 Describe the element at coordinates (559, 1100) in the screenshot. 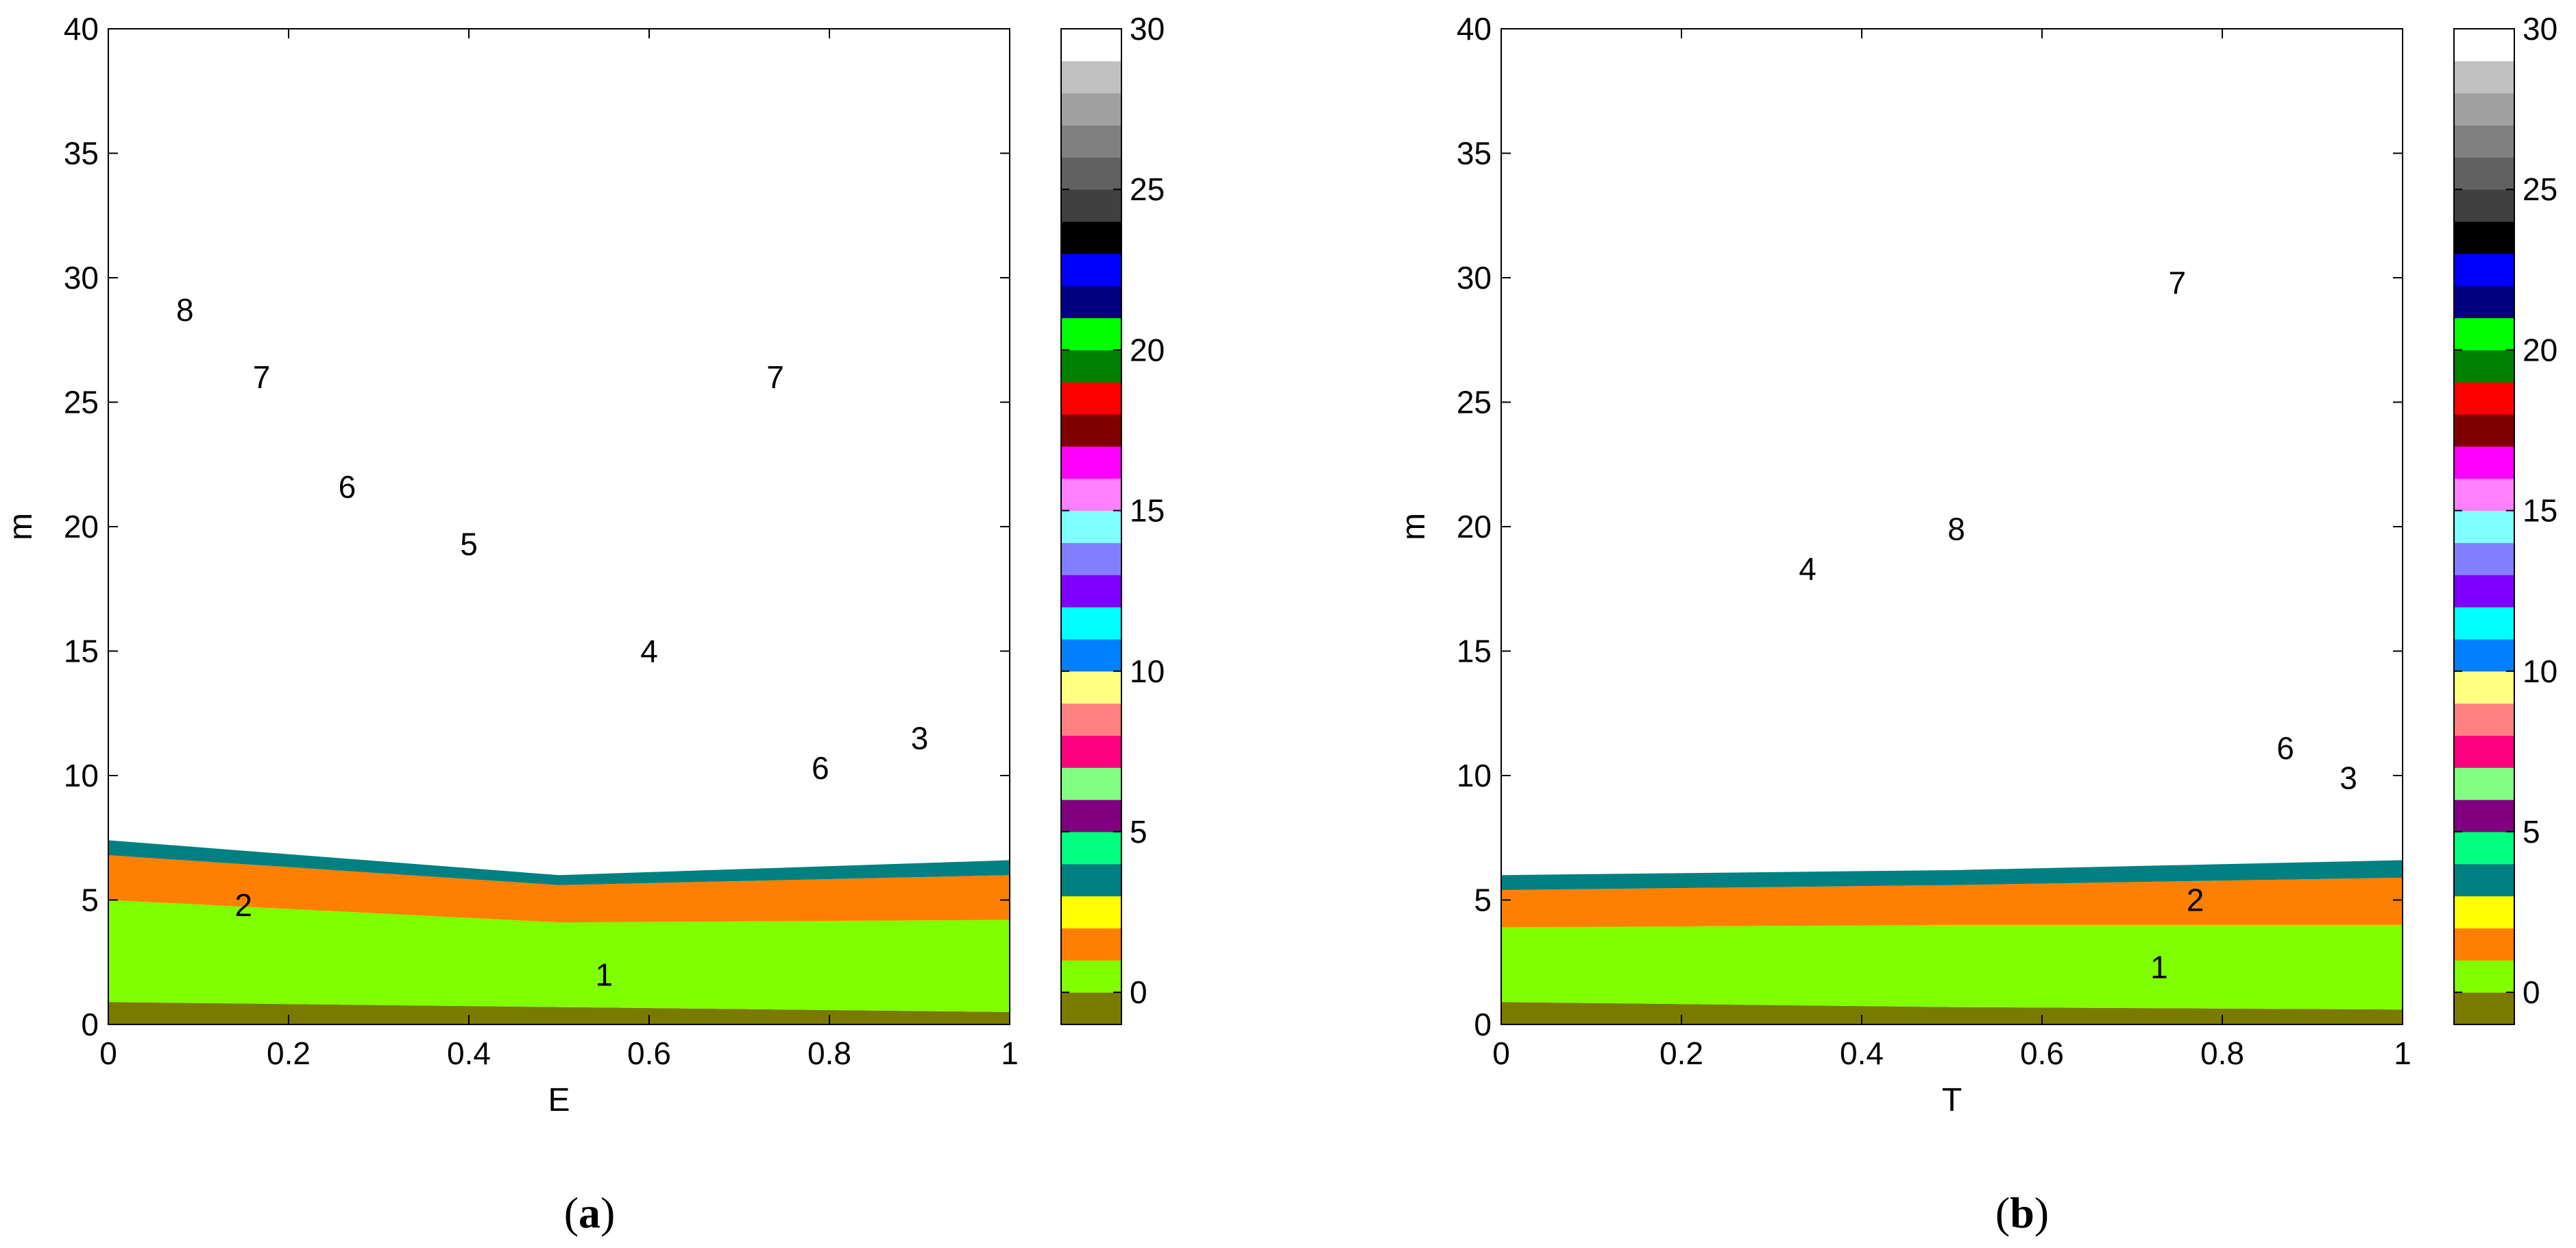

I see `x-axis-label-a: E` at that location.